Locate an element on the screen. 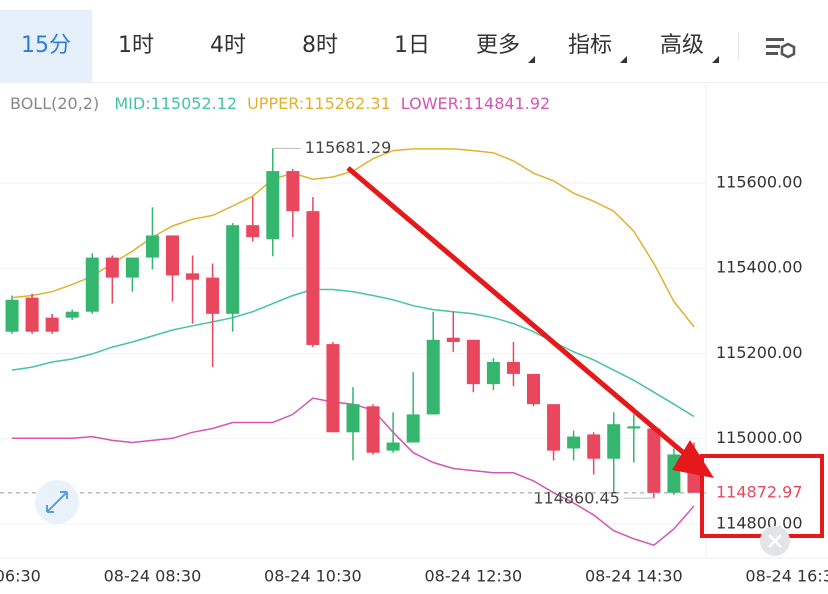 The image size is (828, 594). legend-value: 114841.92 is located at coordinates (507, 103).